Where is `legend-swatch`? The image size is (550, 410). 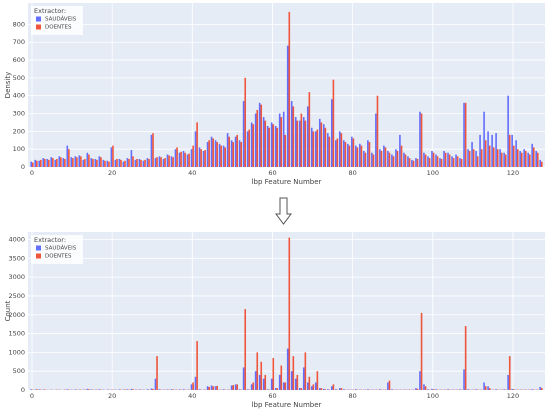
legend-swatch is located at coordinates (38, 27).